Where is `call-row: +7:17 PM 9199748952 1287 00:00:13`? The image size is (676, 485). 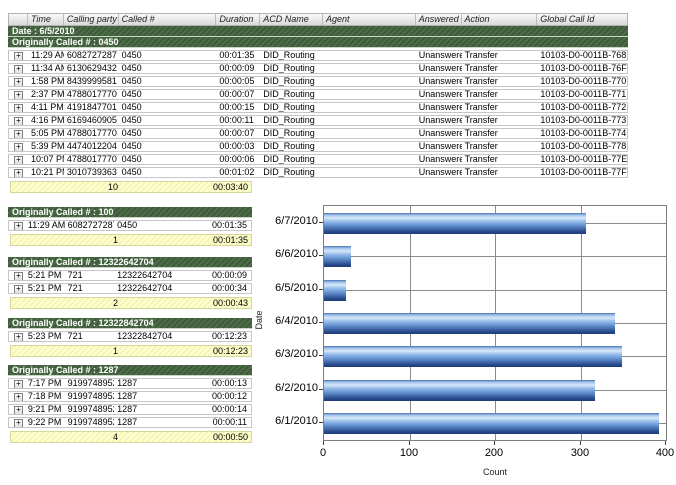
call-row: +7:17 PM 9199748952 1287 00:00:13 is located at coordinates (130, 383).